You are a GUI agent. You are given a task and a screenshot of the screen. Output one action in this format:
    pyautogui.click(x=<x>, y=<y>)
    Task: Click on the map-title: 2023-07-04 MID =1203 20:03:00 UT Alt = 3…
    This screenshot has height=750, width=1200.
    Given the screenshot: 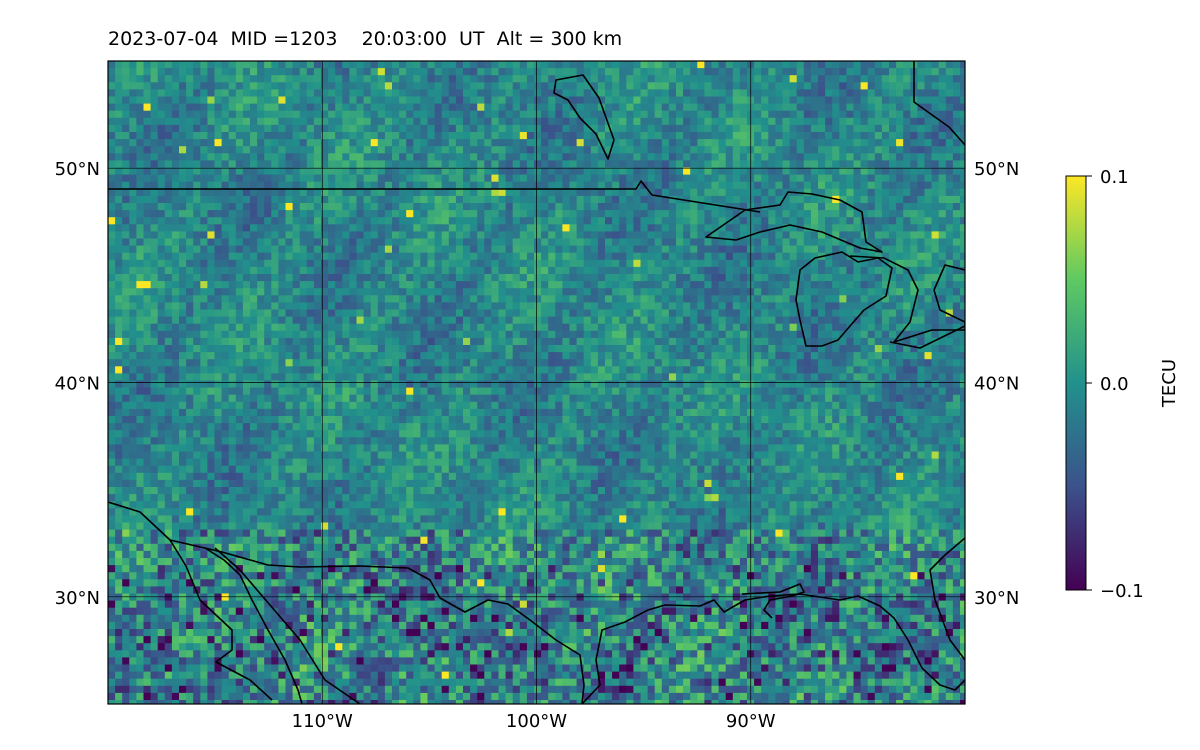 What is the action you would take?
    pyautogui.click(x=365, y=39)
    